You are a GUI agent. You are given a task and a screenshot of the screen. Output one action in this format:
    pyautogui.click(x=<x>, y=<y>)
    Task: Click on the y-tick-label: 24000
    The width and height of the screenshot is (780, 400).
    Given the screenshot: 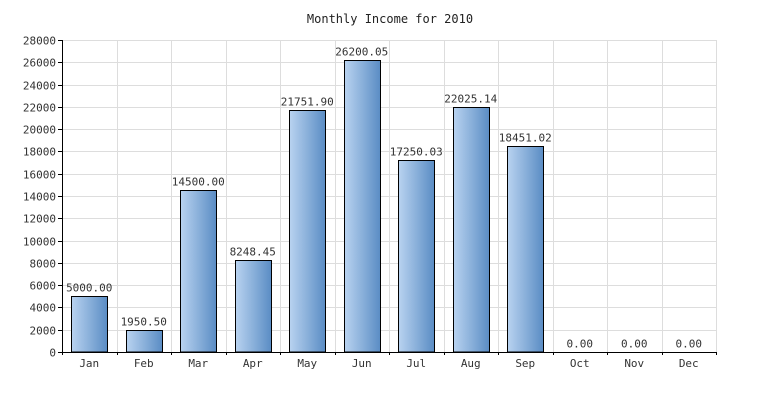 What is the action you would take?
    pyautogui.click(x=39, y=86)
    